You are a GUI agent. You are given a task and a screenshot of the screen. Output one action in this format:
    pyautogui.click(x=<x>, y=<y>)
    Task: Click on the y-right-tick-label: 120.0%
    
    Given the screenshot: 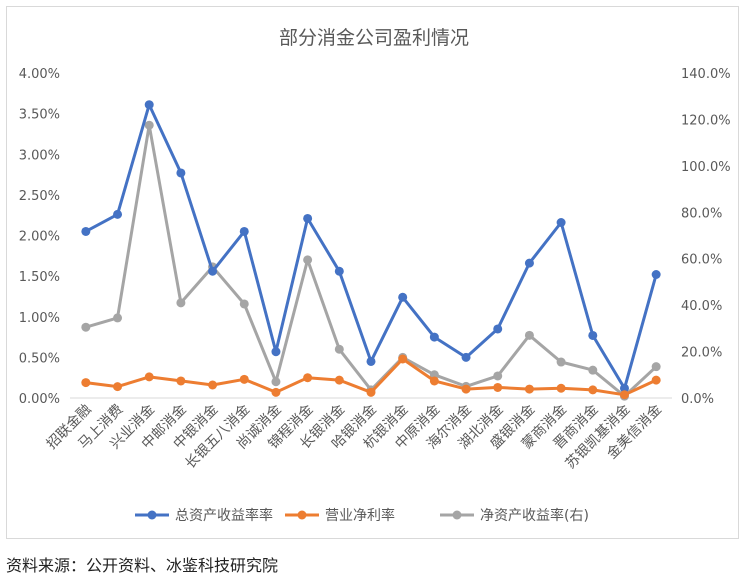 What is the action you would take?
    pyautogui.click(x=706, y=120)
    